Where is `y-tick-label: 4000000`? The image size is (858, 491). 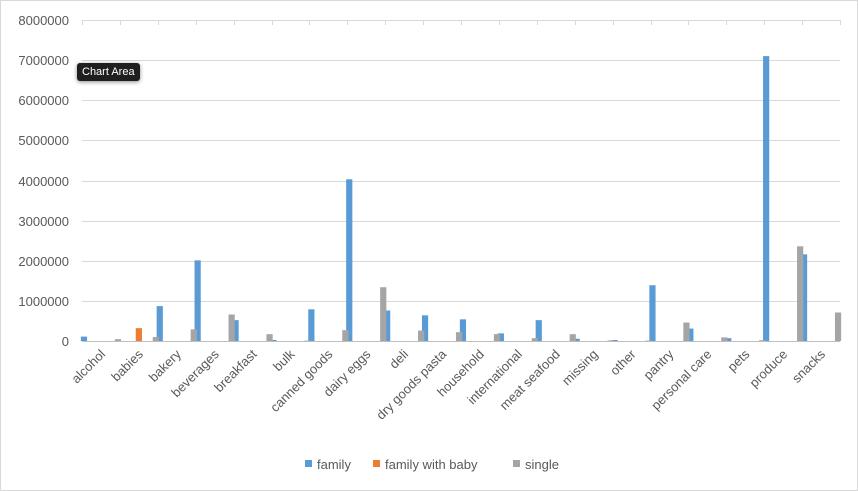
y-tick-label: 4000000 is located at coordinates (43, 181).